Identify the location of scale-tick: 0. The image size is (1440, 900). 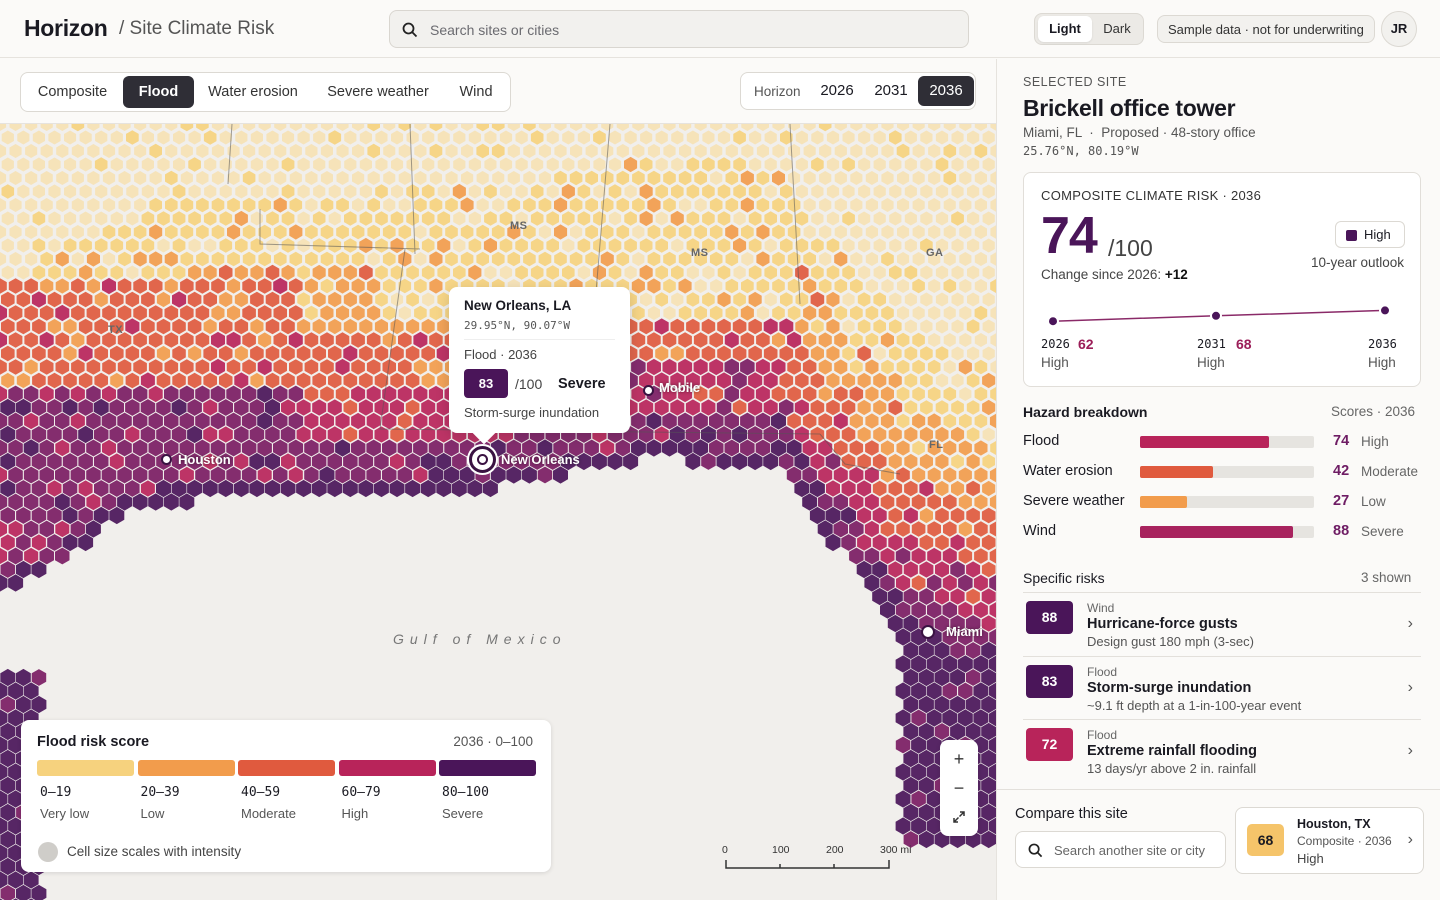
(725, 850).